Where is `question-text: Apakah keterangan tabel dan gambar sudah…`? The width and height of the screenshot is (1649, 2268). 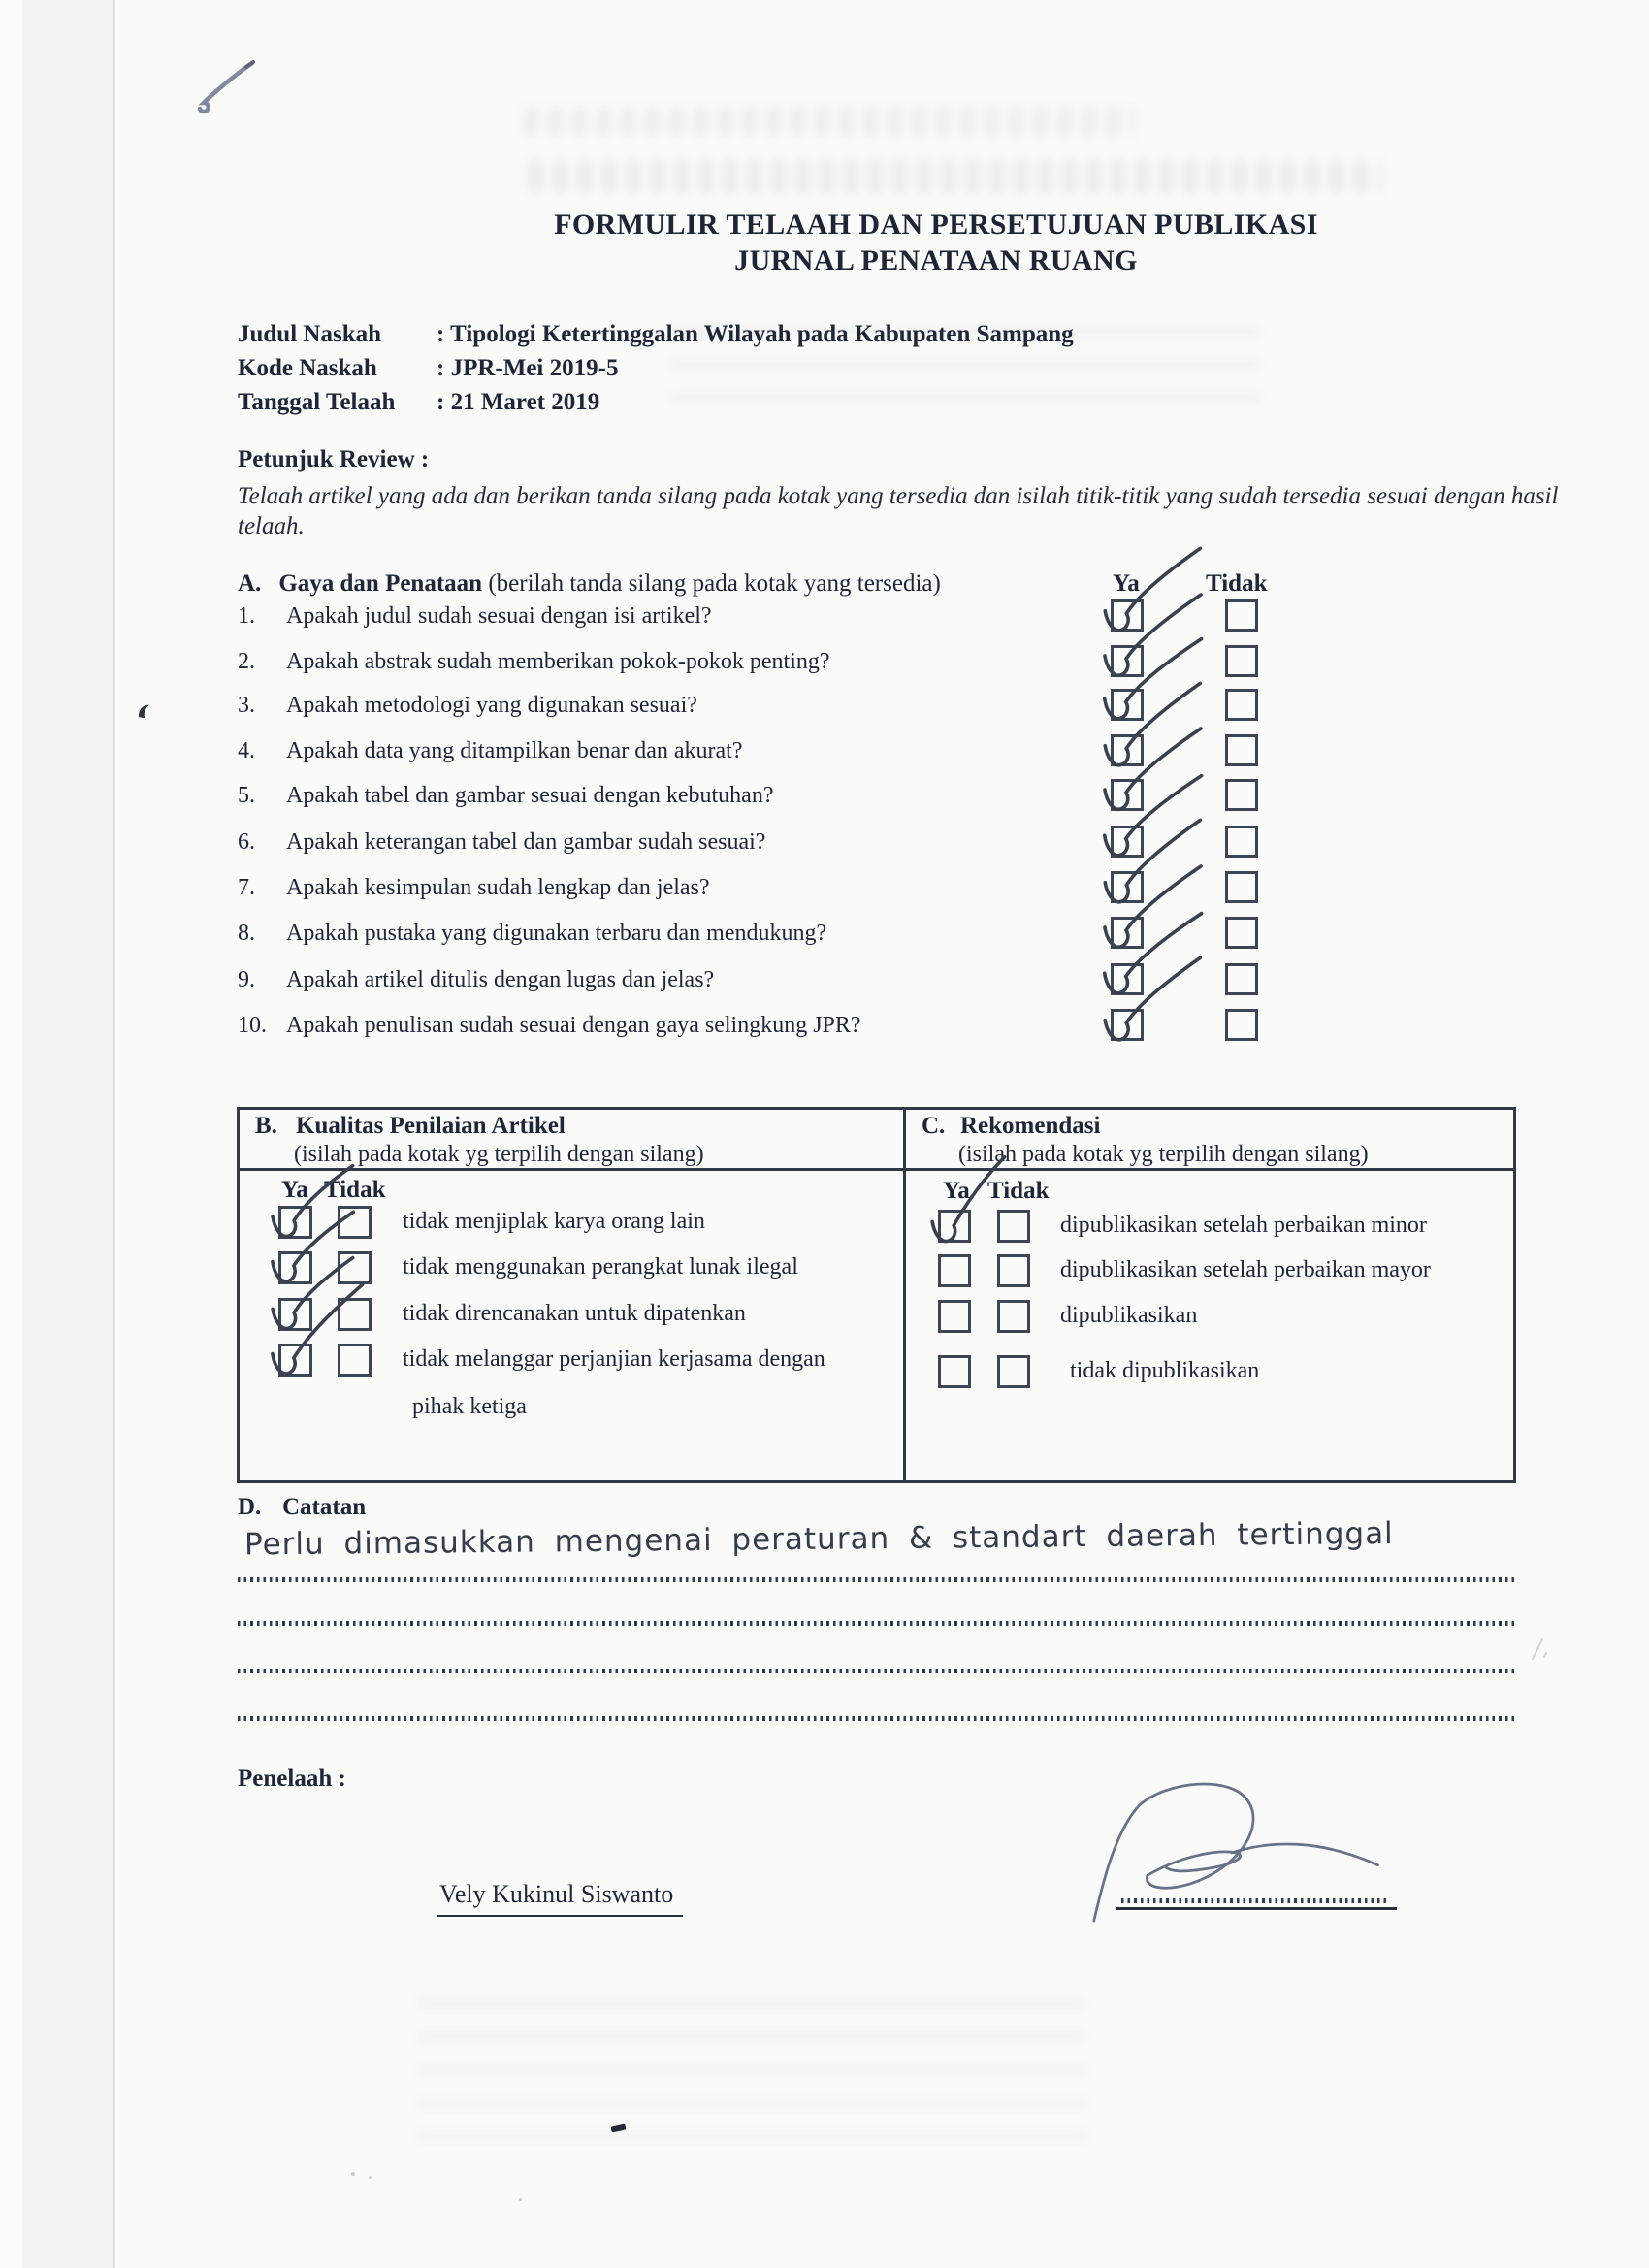 question-text: Apakah keterangan tabel dan gambar sudah… is located at coordinates (526, 842).